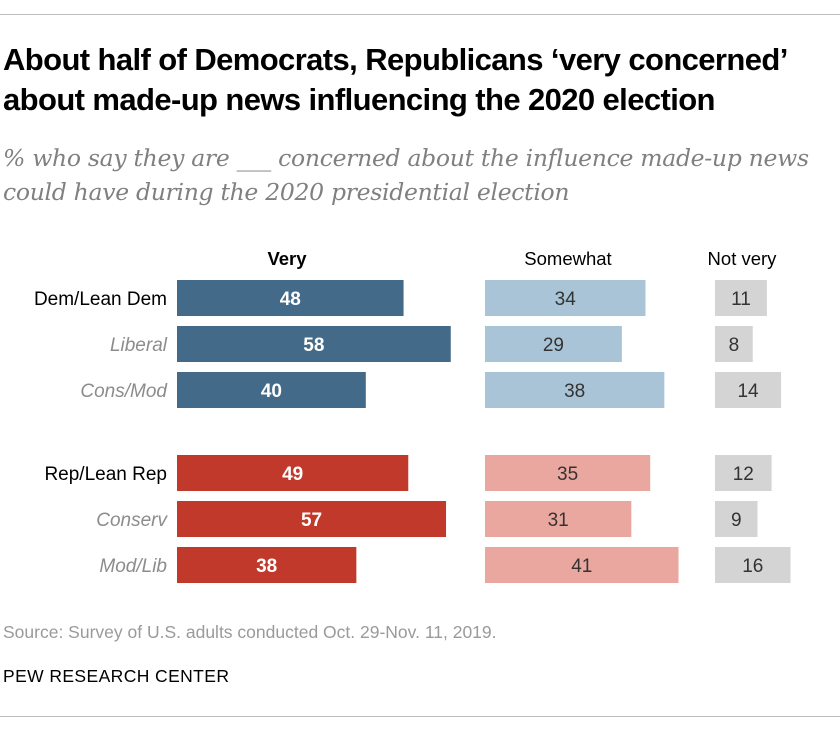 The width and height of the screenshot is (840, 730). I want to click on bar-somewhat-mod-lib, so click(582, 565).